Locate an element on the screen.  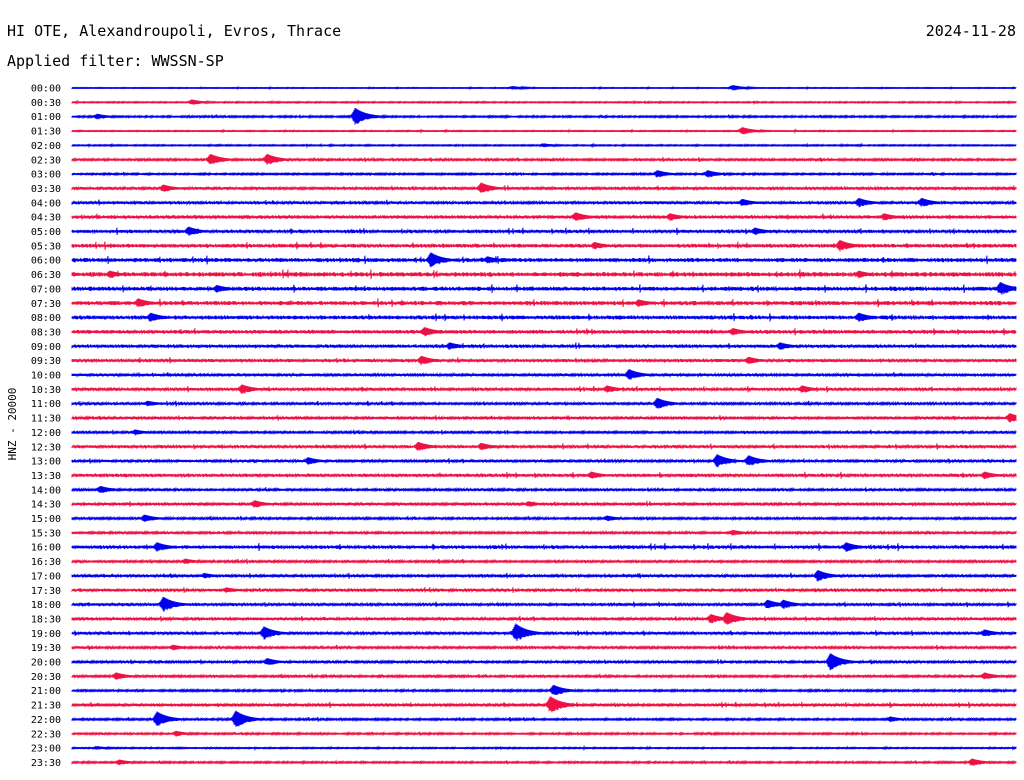
time-tick-label: 19:00 is located at coordinates (46, 634).